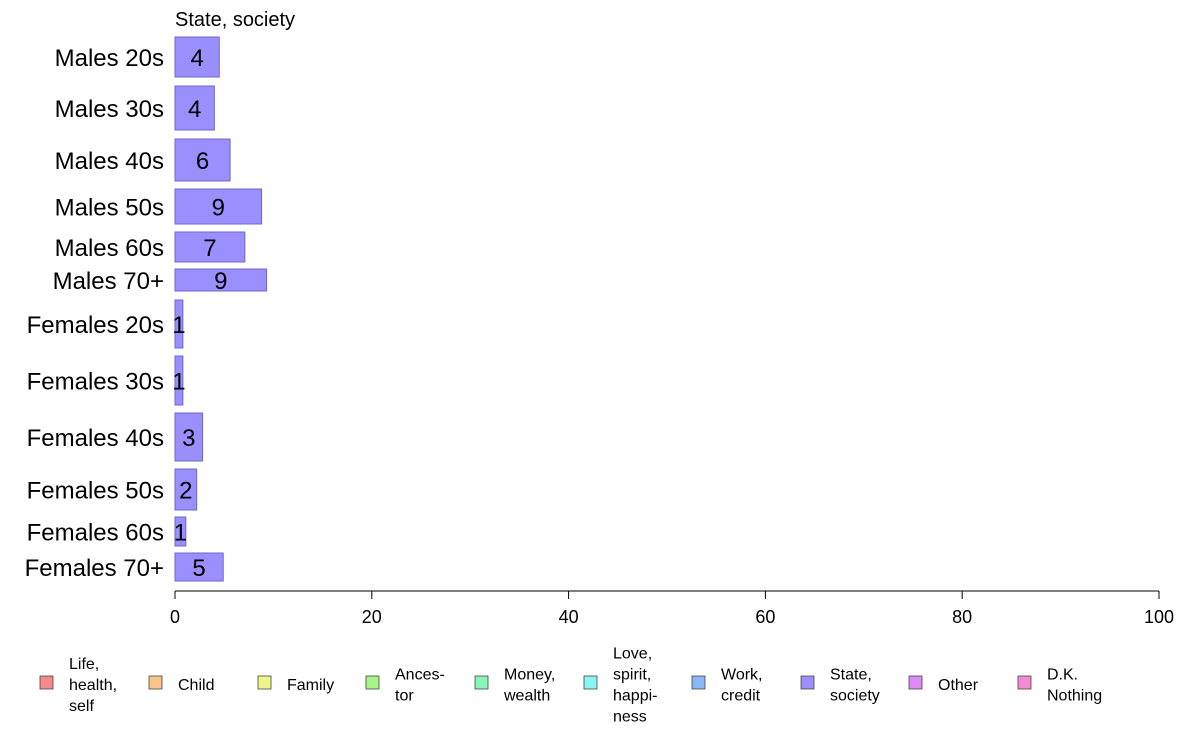 Image resolution: width=1188 pixels, height=736 pixels. What do you see at coordinates (1159, 617) in the screenshot?
I see `x-tick-label: 100` at bounding box center [1159, 617].